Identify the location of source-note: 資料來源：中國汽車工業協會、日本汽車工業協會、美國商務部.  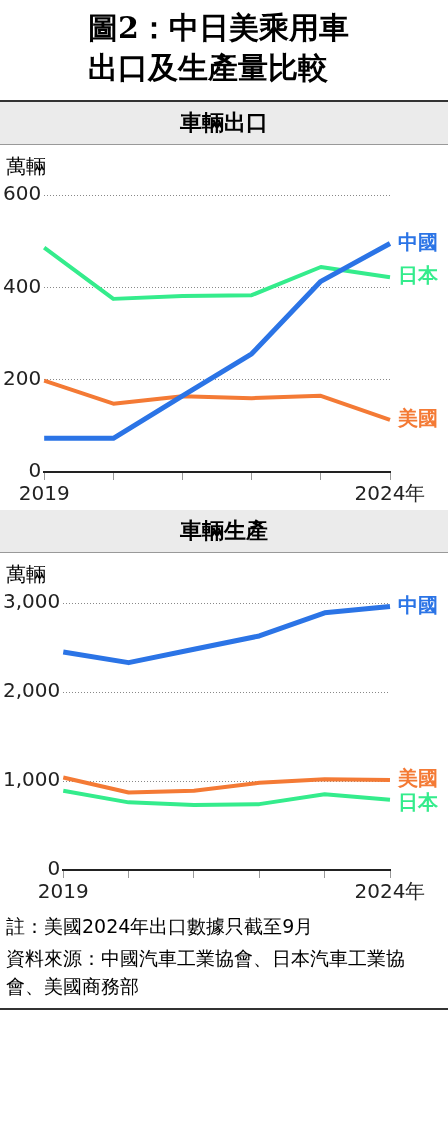
(205, 972).